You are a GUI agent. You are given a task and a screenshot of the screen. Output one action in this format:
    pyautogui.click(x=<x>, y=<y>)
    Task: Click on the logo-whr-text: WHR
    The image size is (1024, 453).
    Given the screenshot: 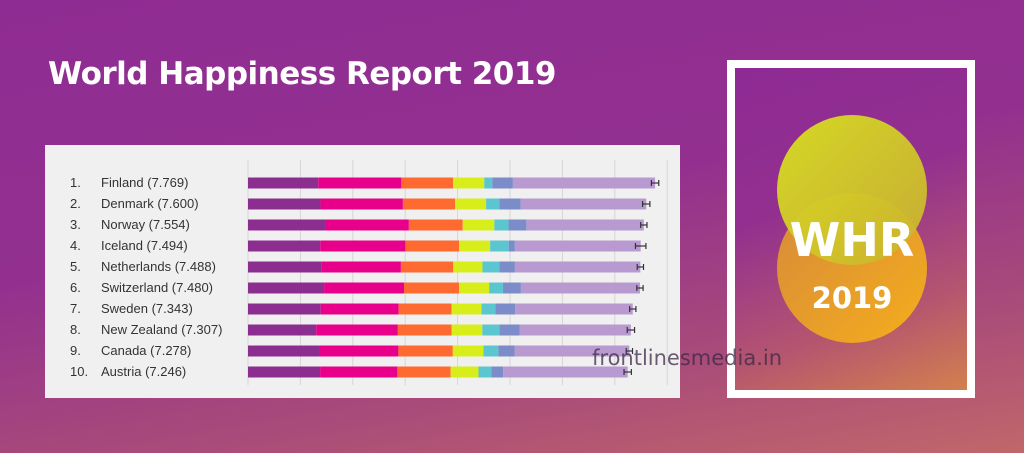 What is the action you would take?
    pyautogui.click(x=852, y=240)
    